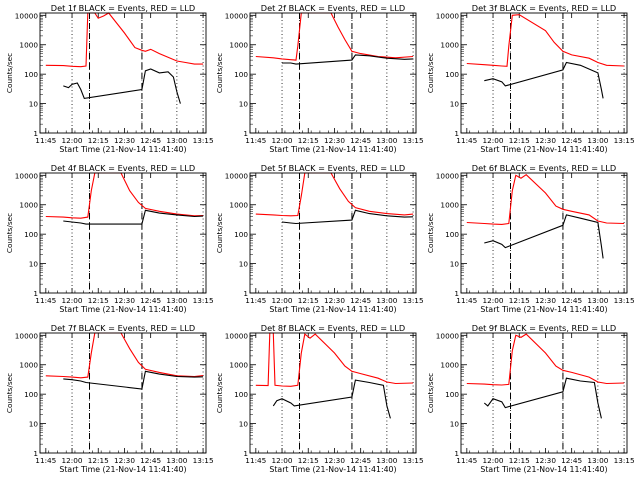 The width and height of the screenshot is (640, 480). Describe the element at coordinates (544, 168) in the screenshot. I see `panel-title: Det 6f BLACK = Events, RED = LLD` at that location.